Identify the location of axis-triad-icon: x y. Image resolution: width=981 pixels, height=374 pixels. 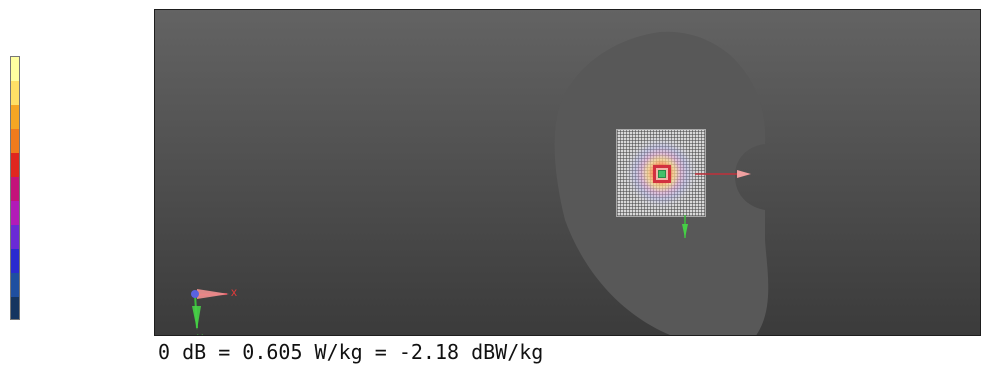
(214, 310).